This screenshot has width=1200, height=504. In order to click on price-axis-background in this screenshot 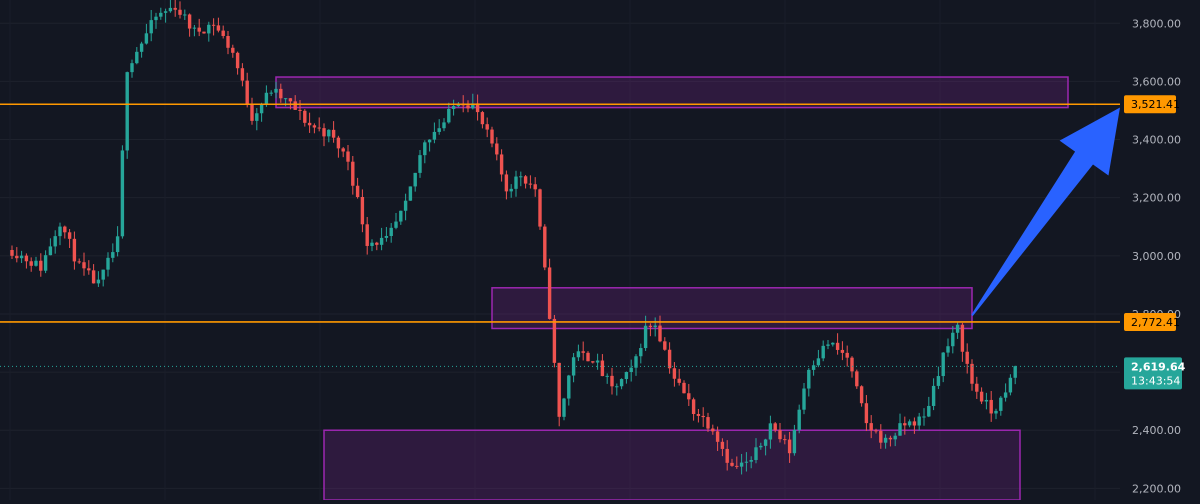, I will do `click(1160, 250)`.